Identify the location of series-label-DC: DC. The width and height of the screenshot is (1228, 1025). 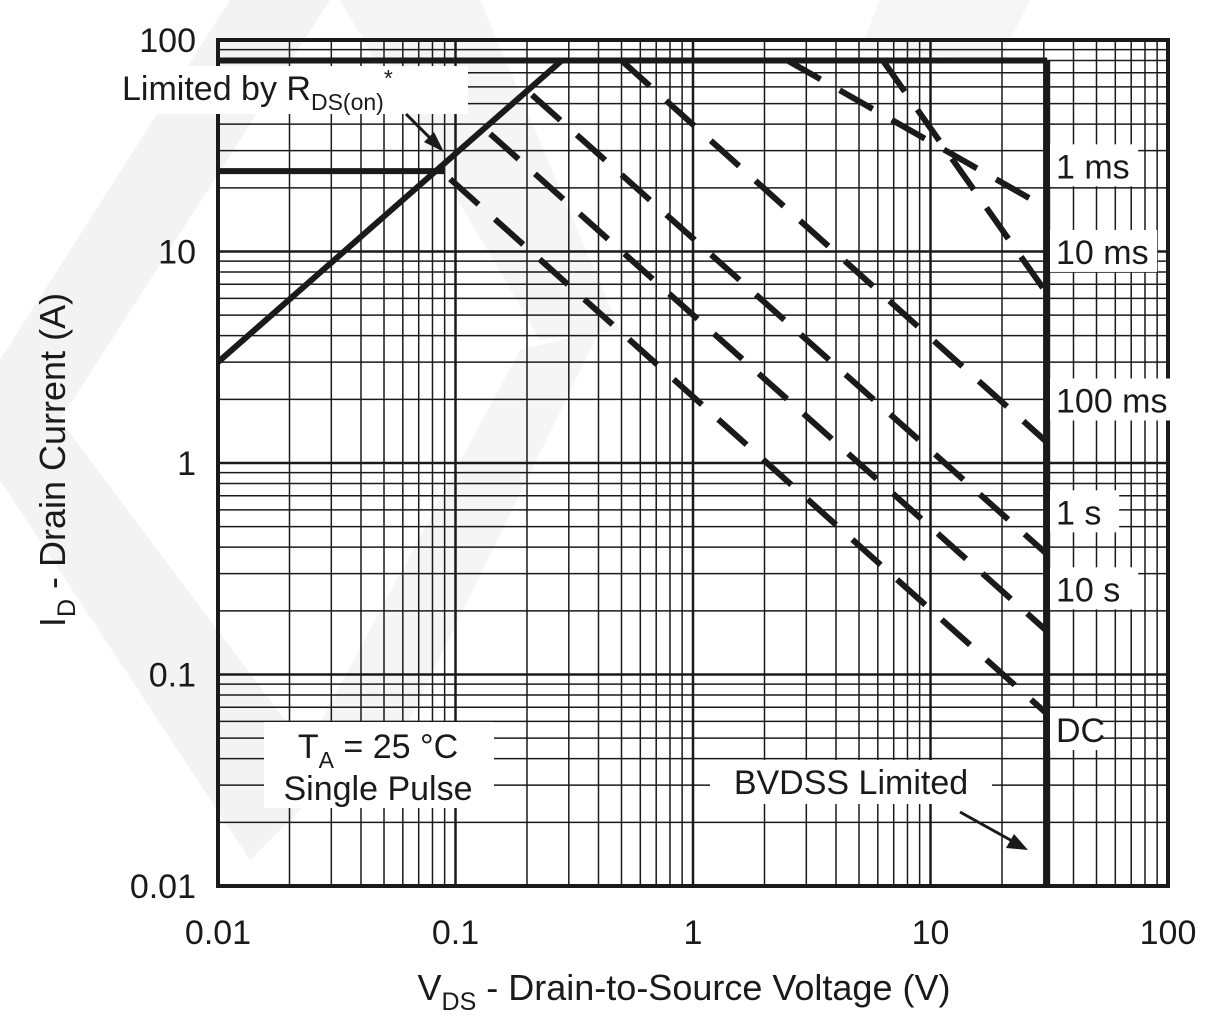
(1080, 731).